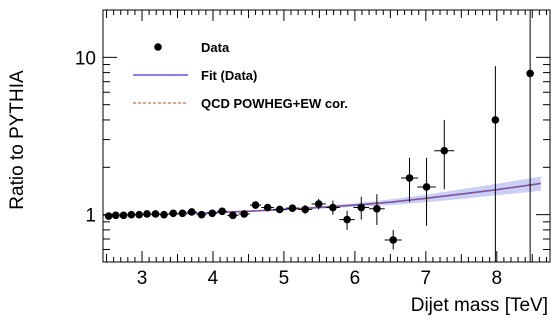 The width and height of the screenshot is (553, 320). Describe the element at coordinates (17, 140) in the screenshot. I see `y-axis-title: Ratio to PYTHIA` at that location.